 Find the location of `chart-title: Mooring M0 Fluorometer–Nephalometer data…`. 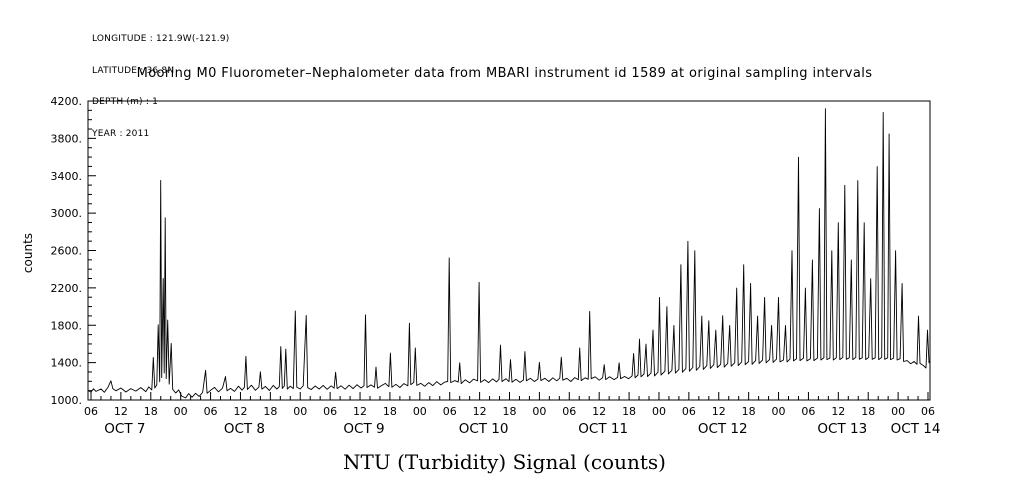

chart-title: Mooring M0 Fluorometer–Nephalometer data… is located at coordinates (504, 73).